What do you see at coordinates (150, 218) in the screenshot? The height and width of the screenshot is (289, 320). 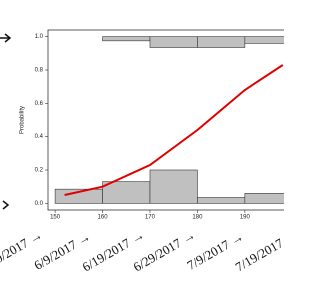 I see `x-tick-label: 170` at bounding box center [150, 218].